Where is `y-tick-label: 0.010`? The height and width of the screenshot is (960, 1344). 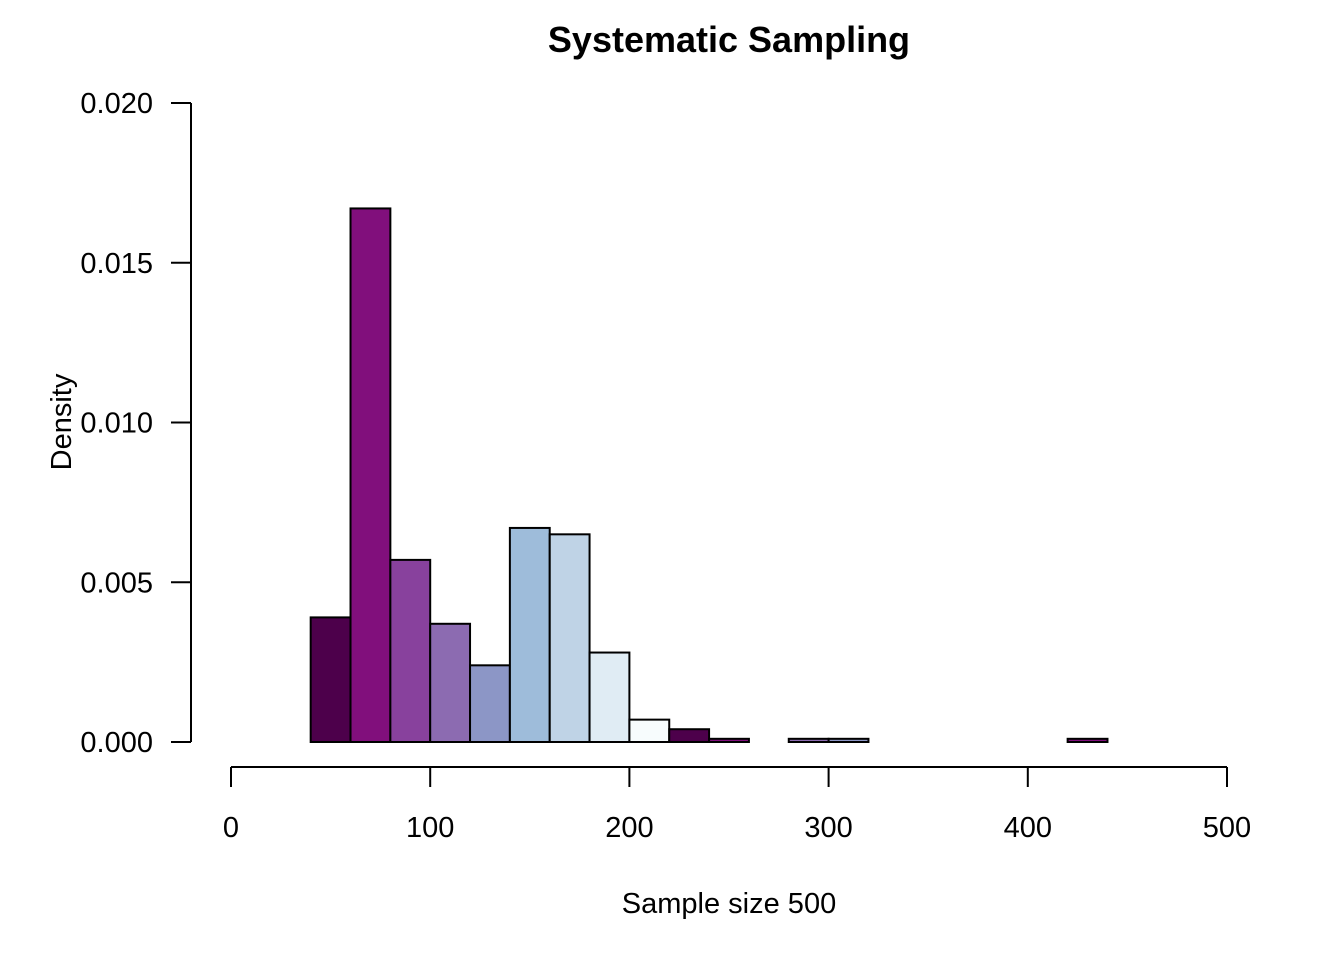 y-tick-label: 0.010 is located at coordinates (116, 424).